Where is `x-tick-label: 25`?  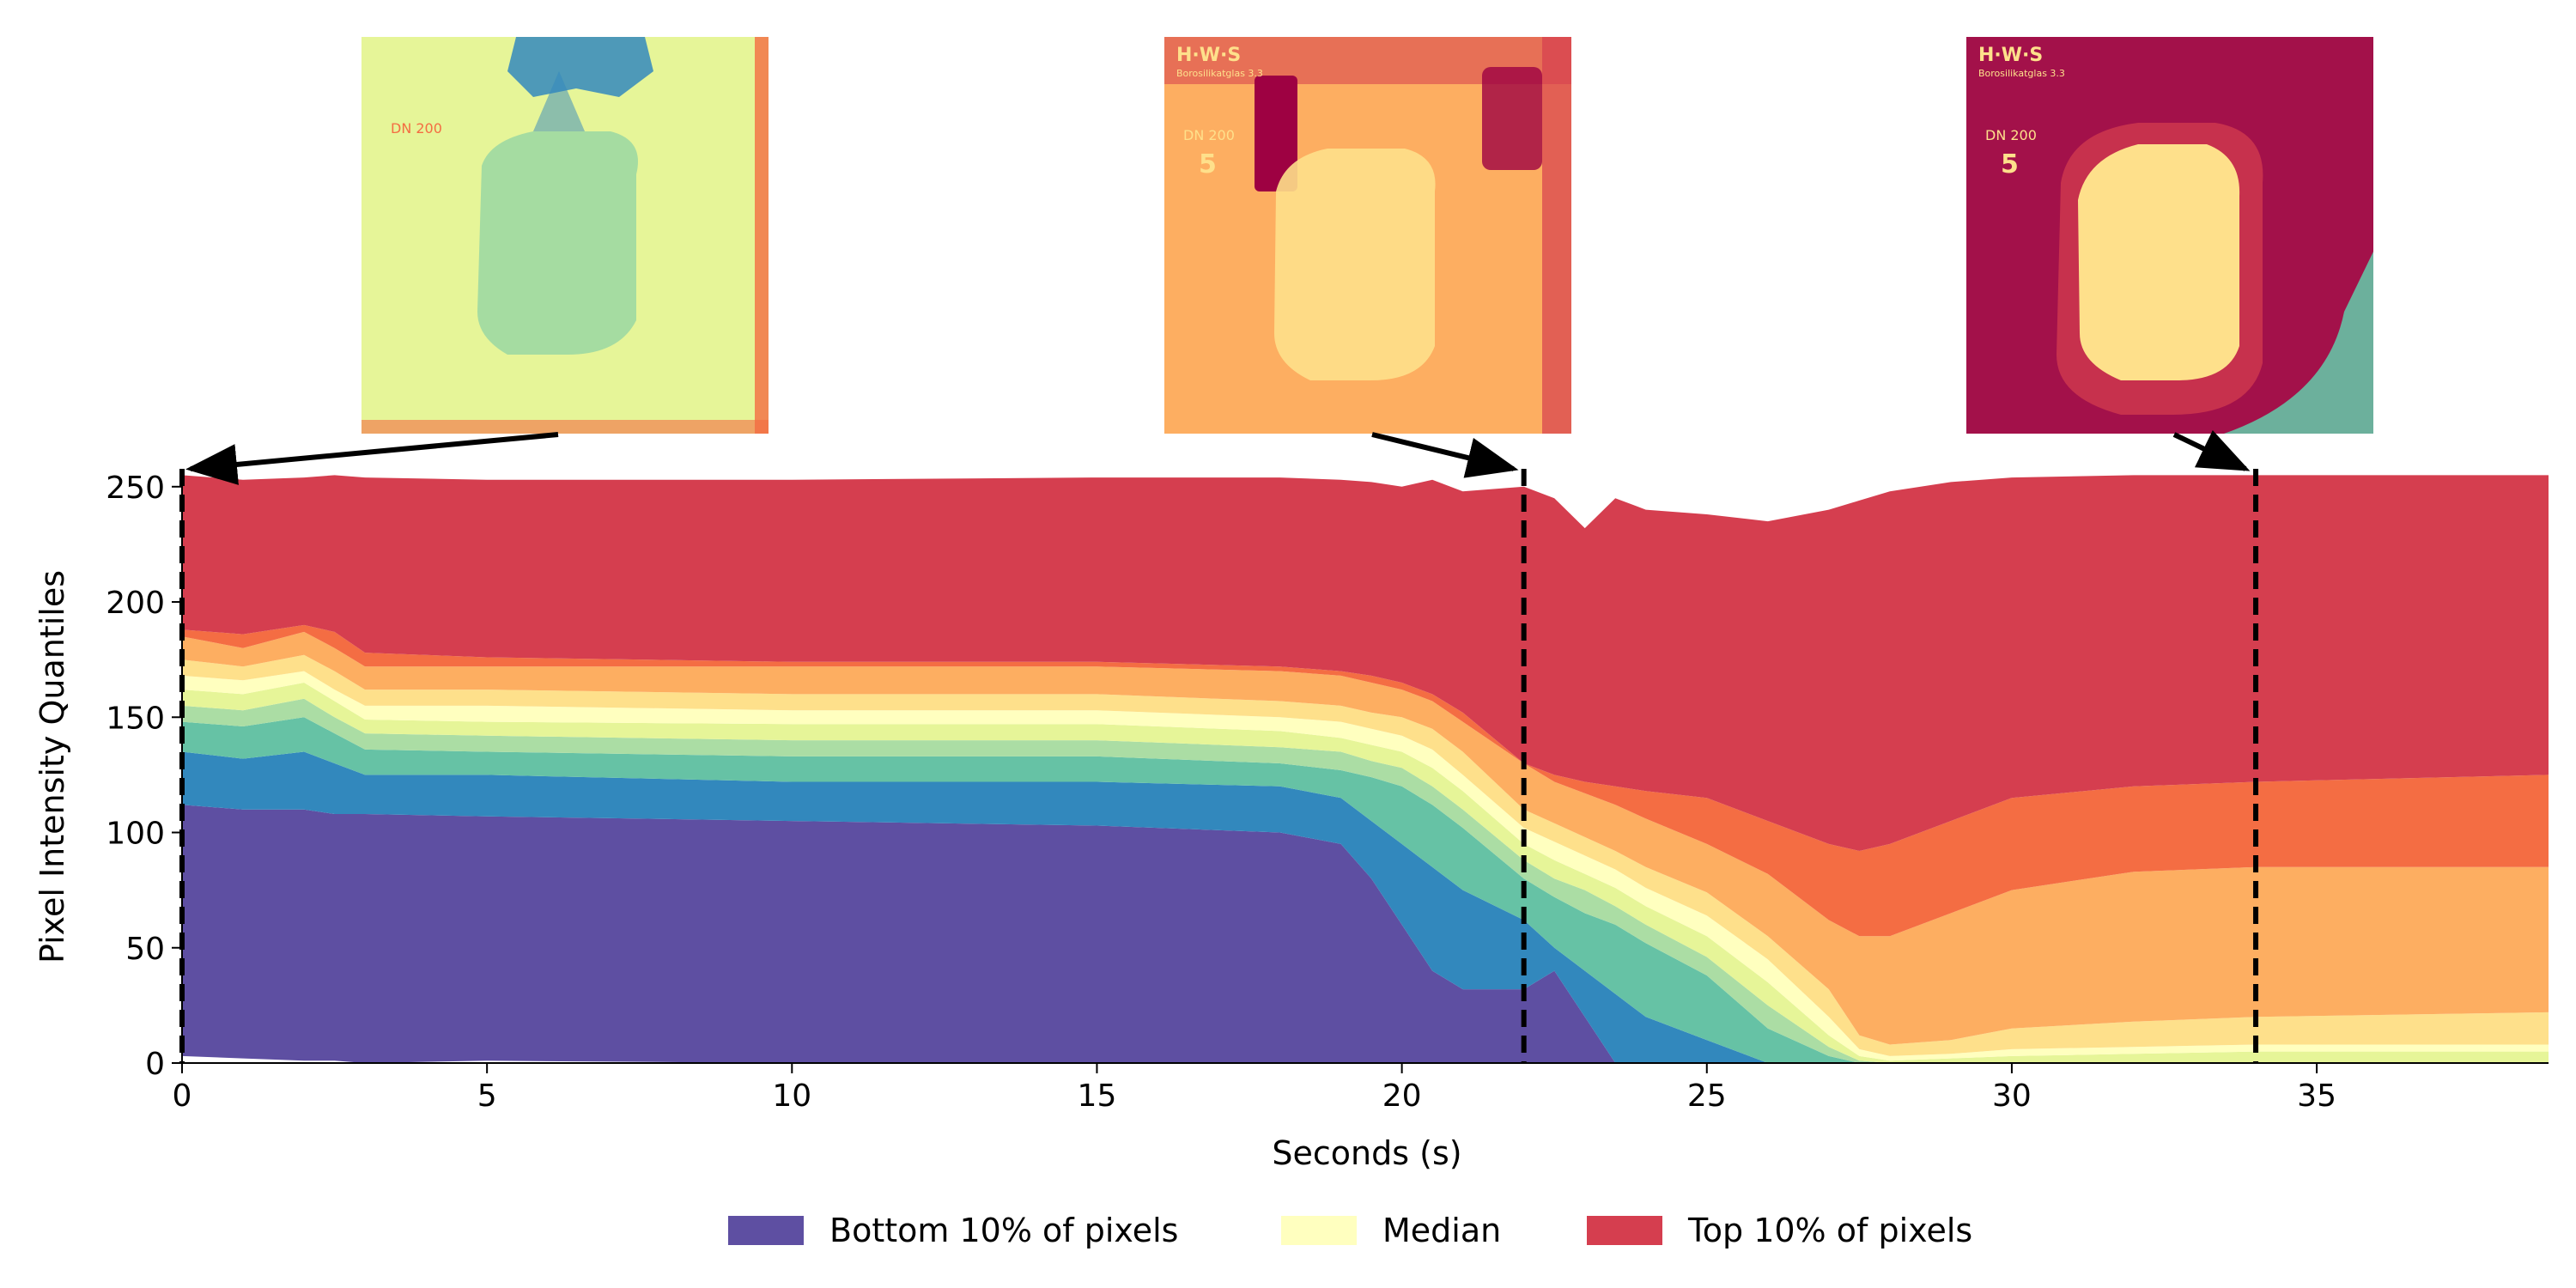 x-tick-label: 25 is located at coordinates (1707, 1096).